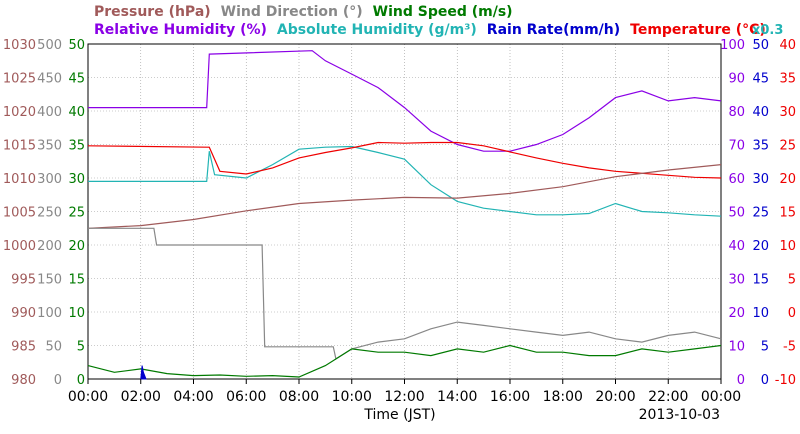  Describe the element at coordinates (553, 30) in the screenshot. I see `legend-rain-rate: Rain Rate(mm/h)` at that location.